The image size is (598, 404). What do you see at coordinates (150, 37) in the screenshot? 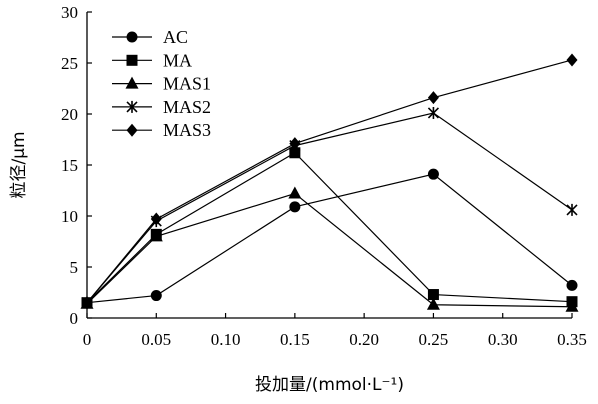
I see `legend-item: AC` at bounding box center [150, 37].